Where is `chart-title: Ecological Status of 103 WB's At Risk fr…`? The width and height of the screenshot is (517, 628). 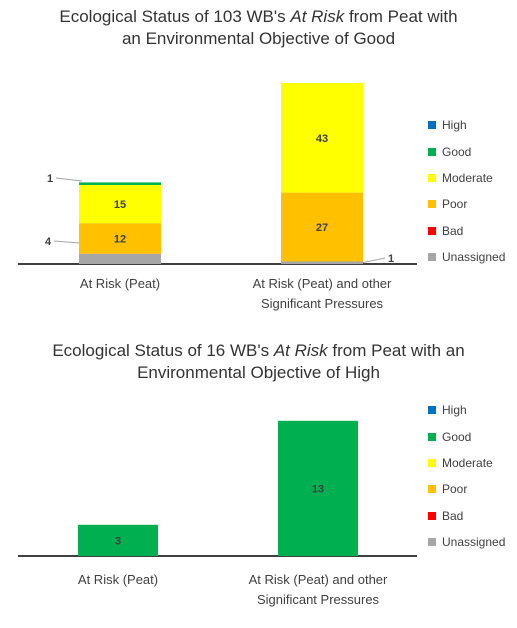
chart-title: Ecological Status of 103 WB's At Risk fr… is located at coordinates (258, 28).